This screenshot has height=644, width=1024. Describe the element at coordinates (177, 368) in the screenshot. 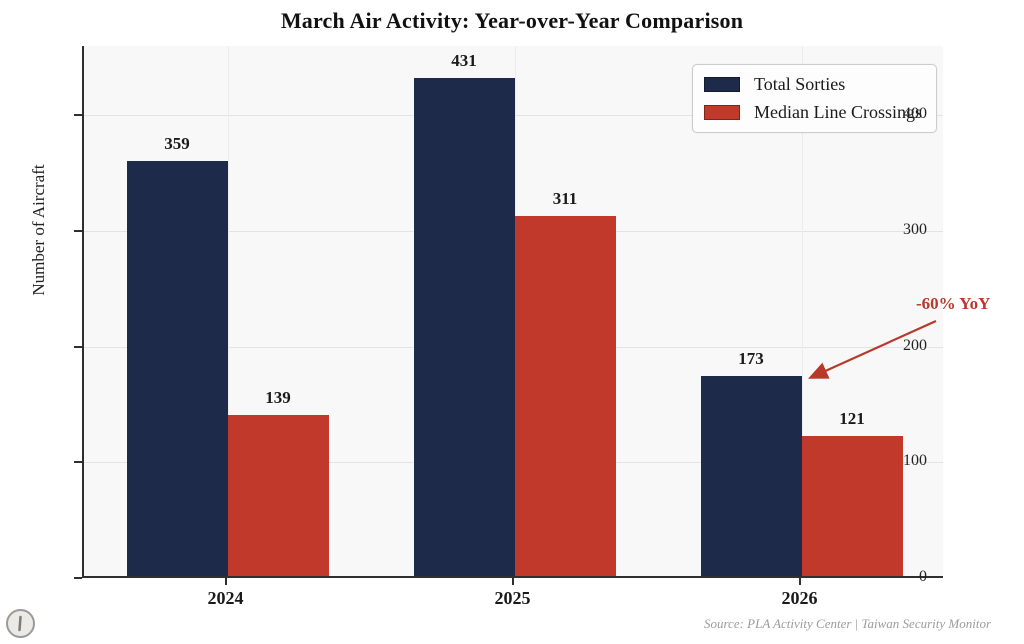

I see `bar-total-sorties-2024` at that location.